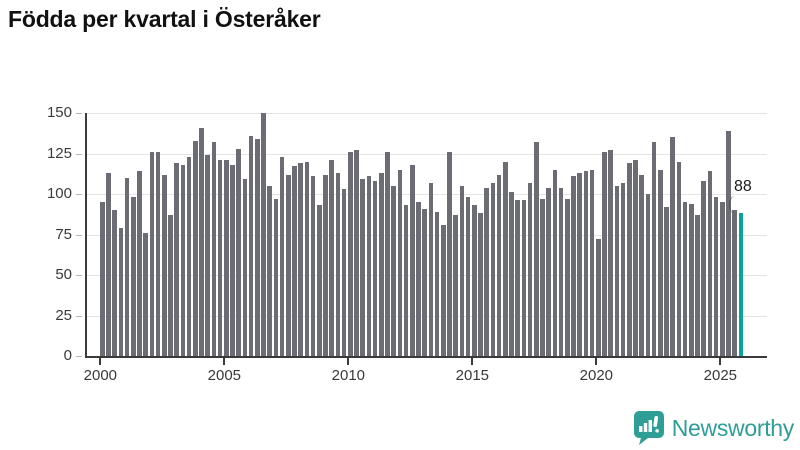  What do you see at coordinates (59, 112) in the screenshot?
I see `y-axis-tick-label-150: 150` at bounding box center [59, 112].